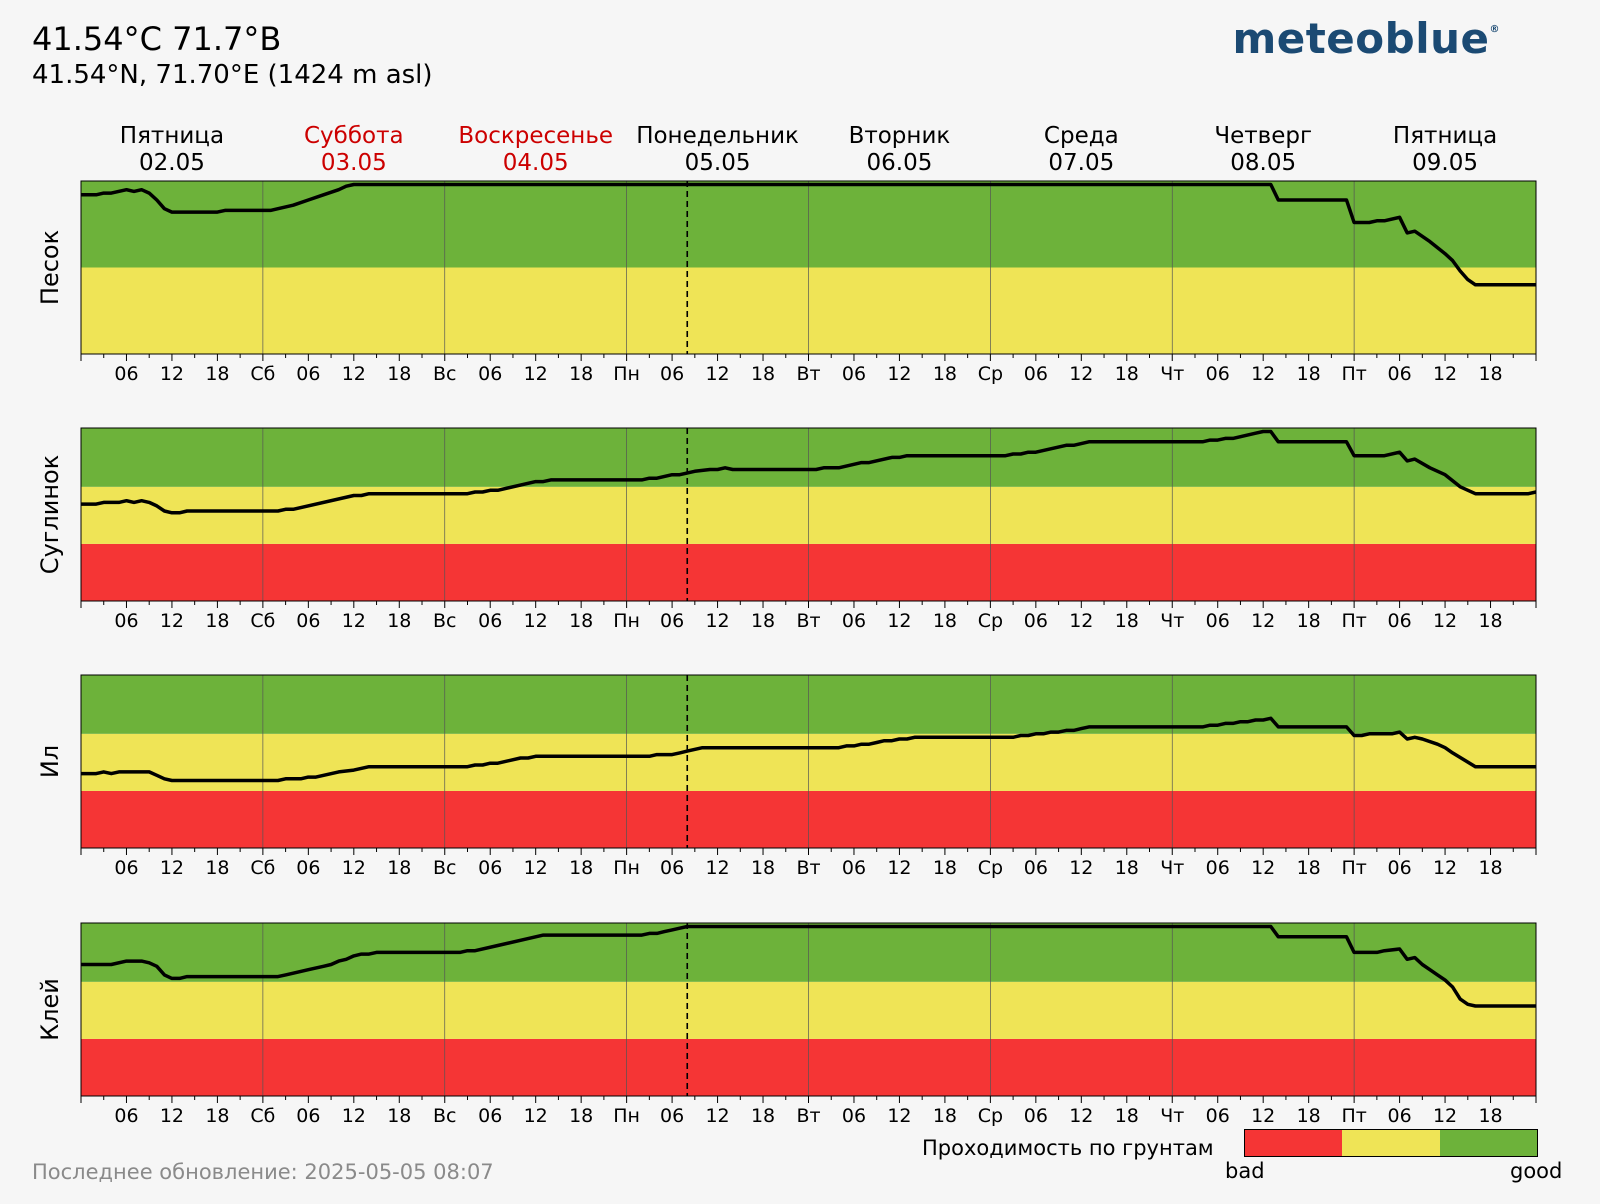 The width and height of the screenshot is (1600, 1204). I want to click on legend-color-bar, so click(1391, 1143).